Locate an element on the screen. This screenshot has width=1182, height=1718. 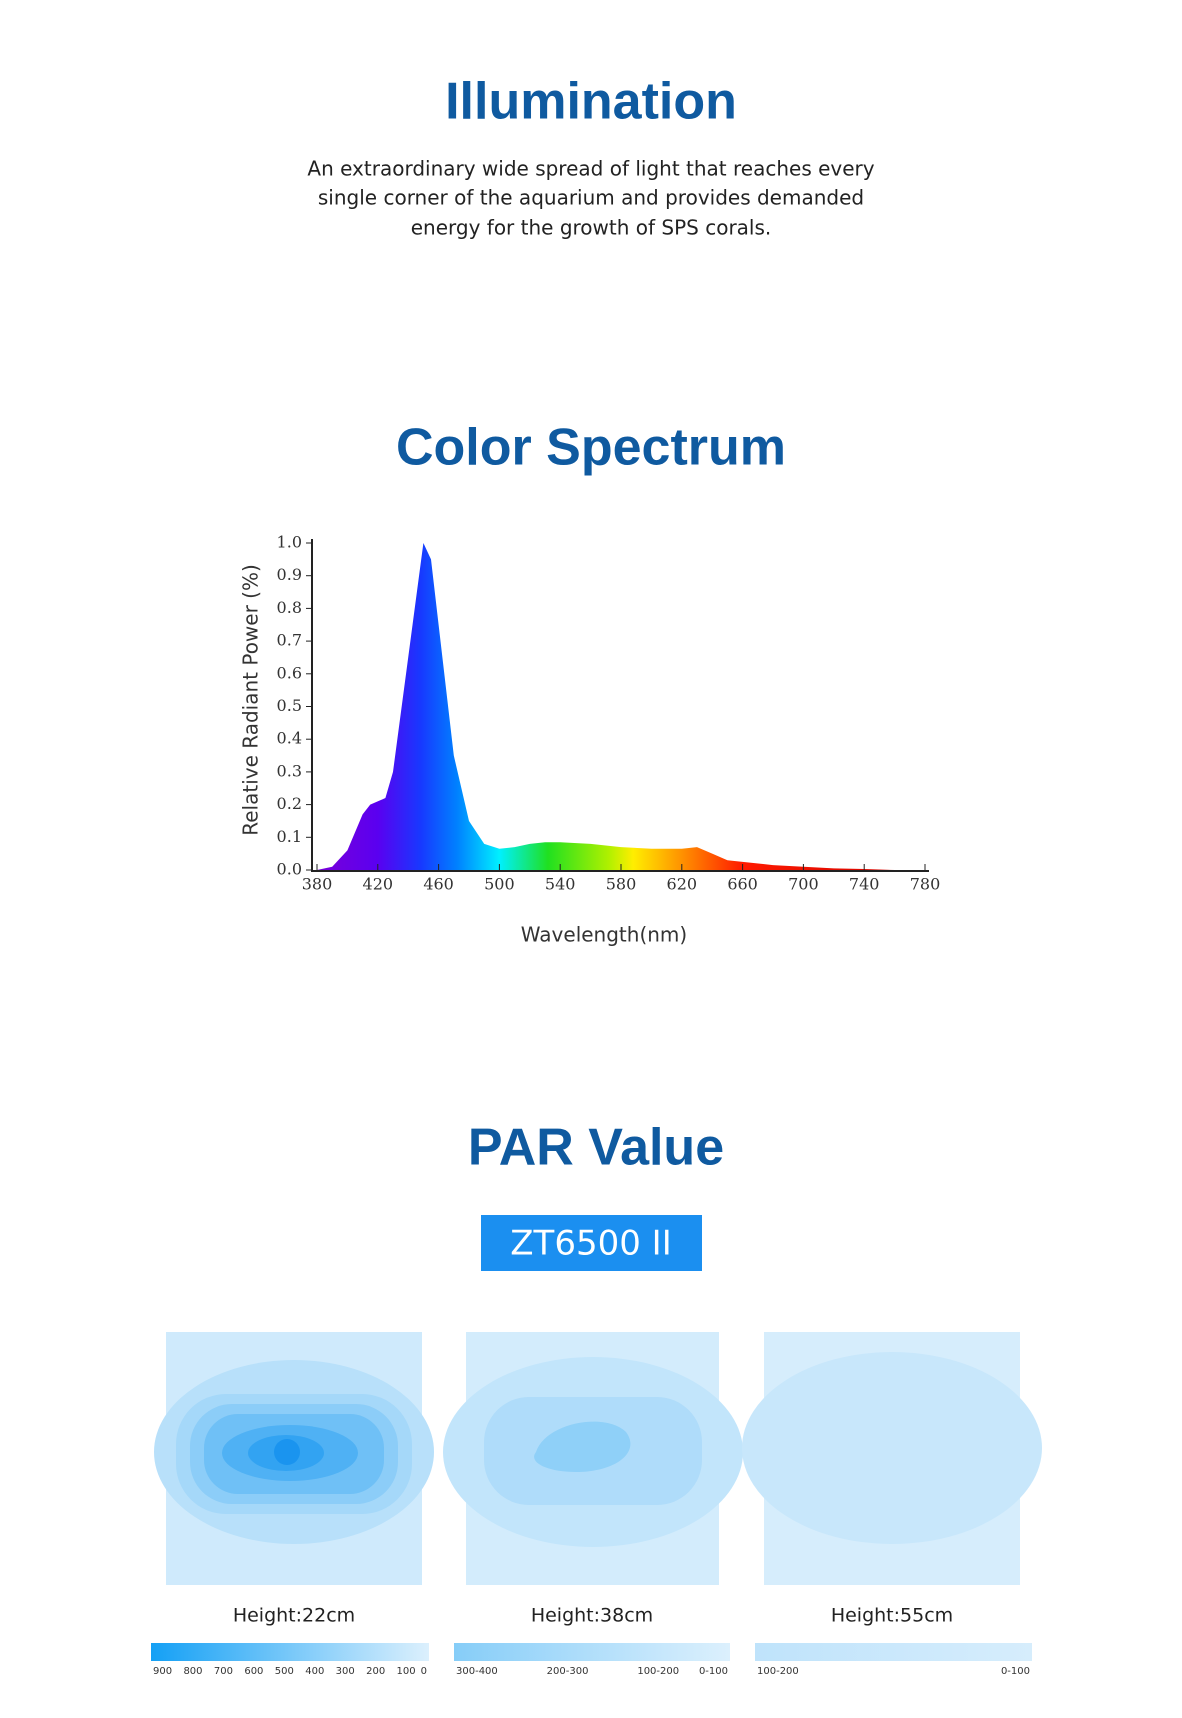
x-tick-label: 620 is located at coordinates (682, 884).